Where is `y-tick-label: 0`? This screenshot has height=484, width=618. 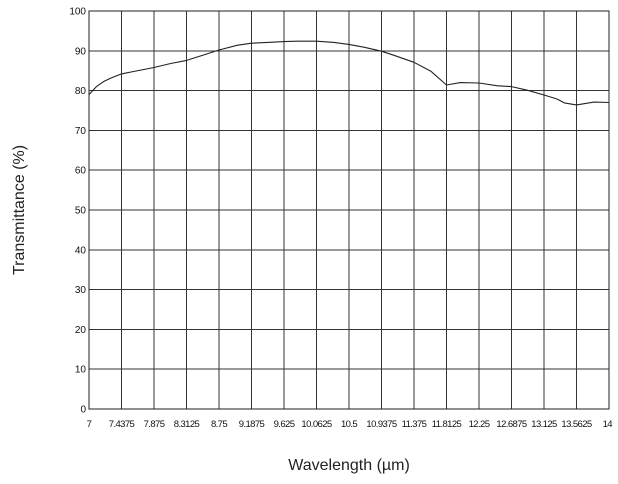
y-tick-label: 0 is located at coordinates (83, 410).